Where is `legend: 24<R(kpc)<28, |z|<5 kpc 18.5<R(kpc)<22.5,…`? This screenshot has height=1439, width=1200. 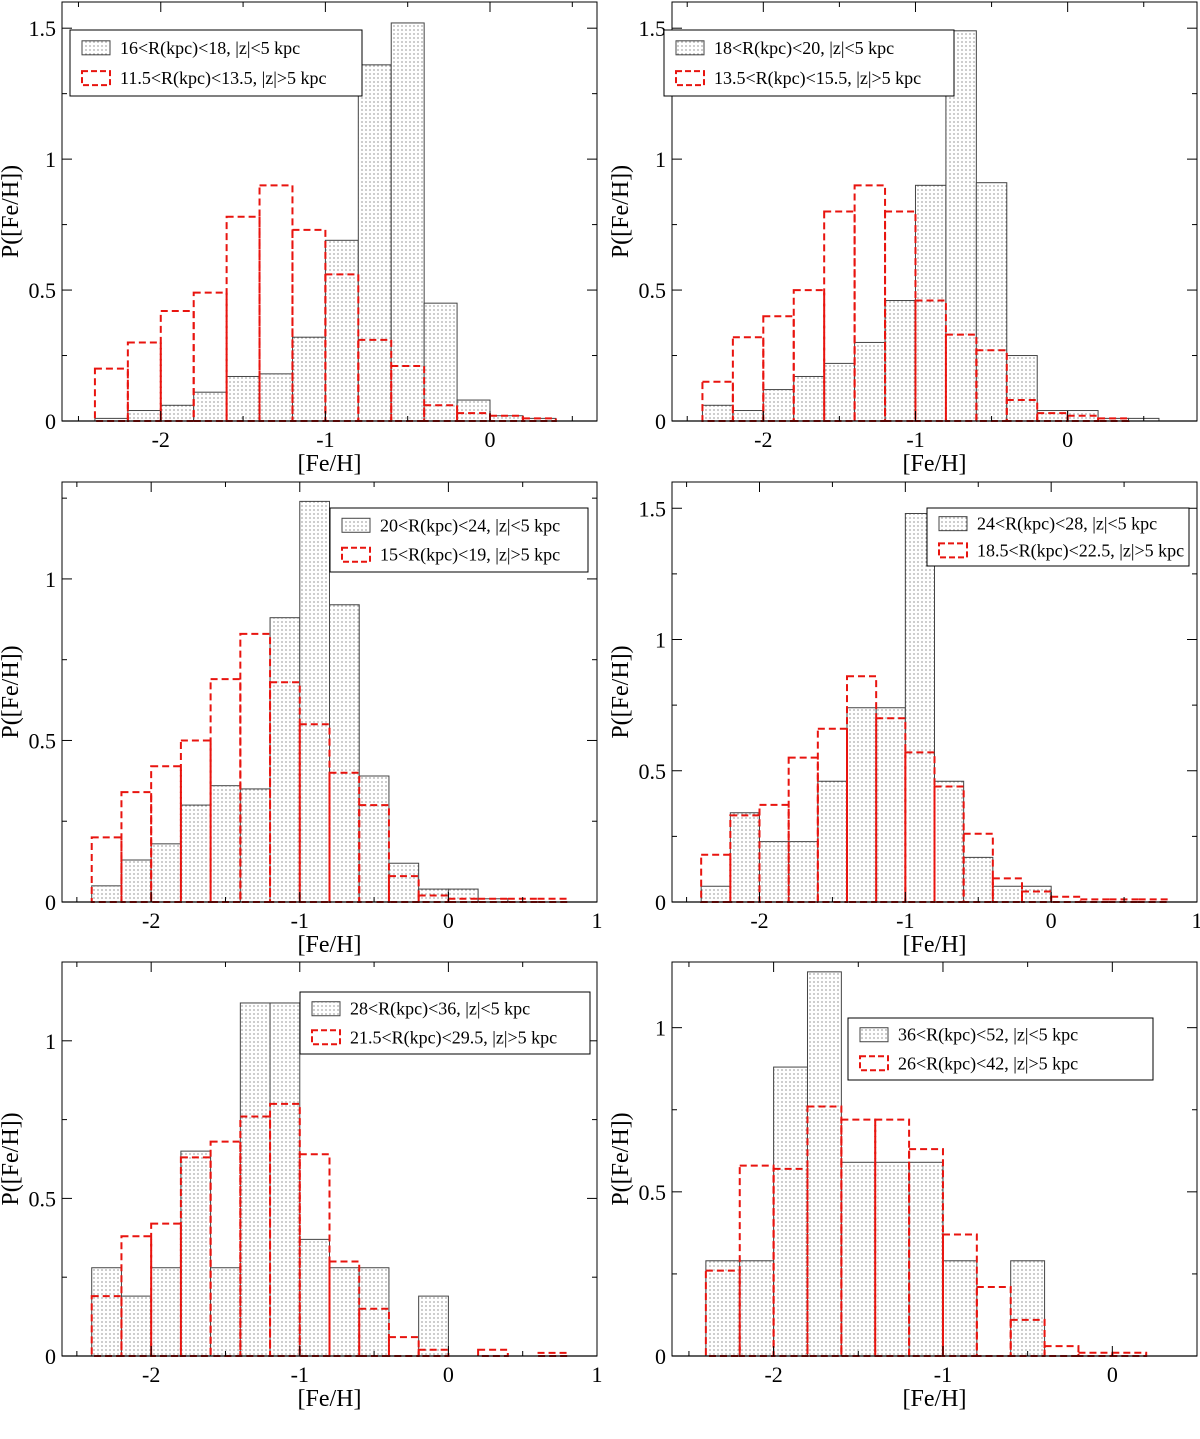 legend: 24<R(kpc)<28, |z|<5 kpc 18.5<R(kpc)<22.5,… is located at coordinates (1058, 537).